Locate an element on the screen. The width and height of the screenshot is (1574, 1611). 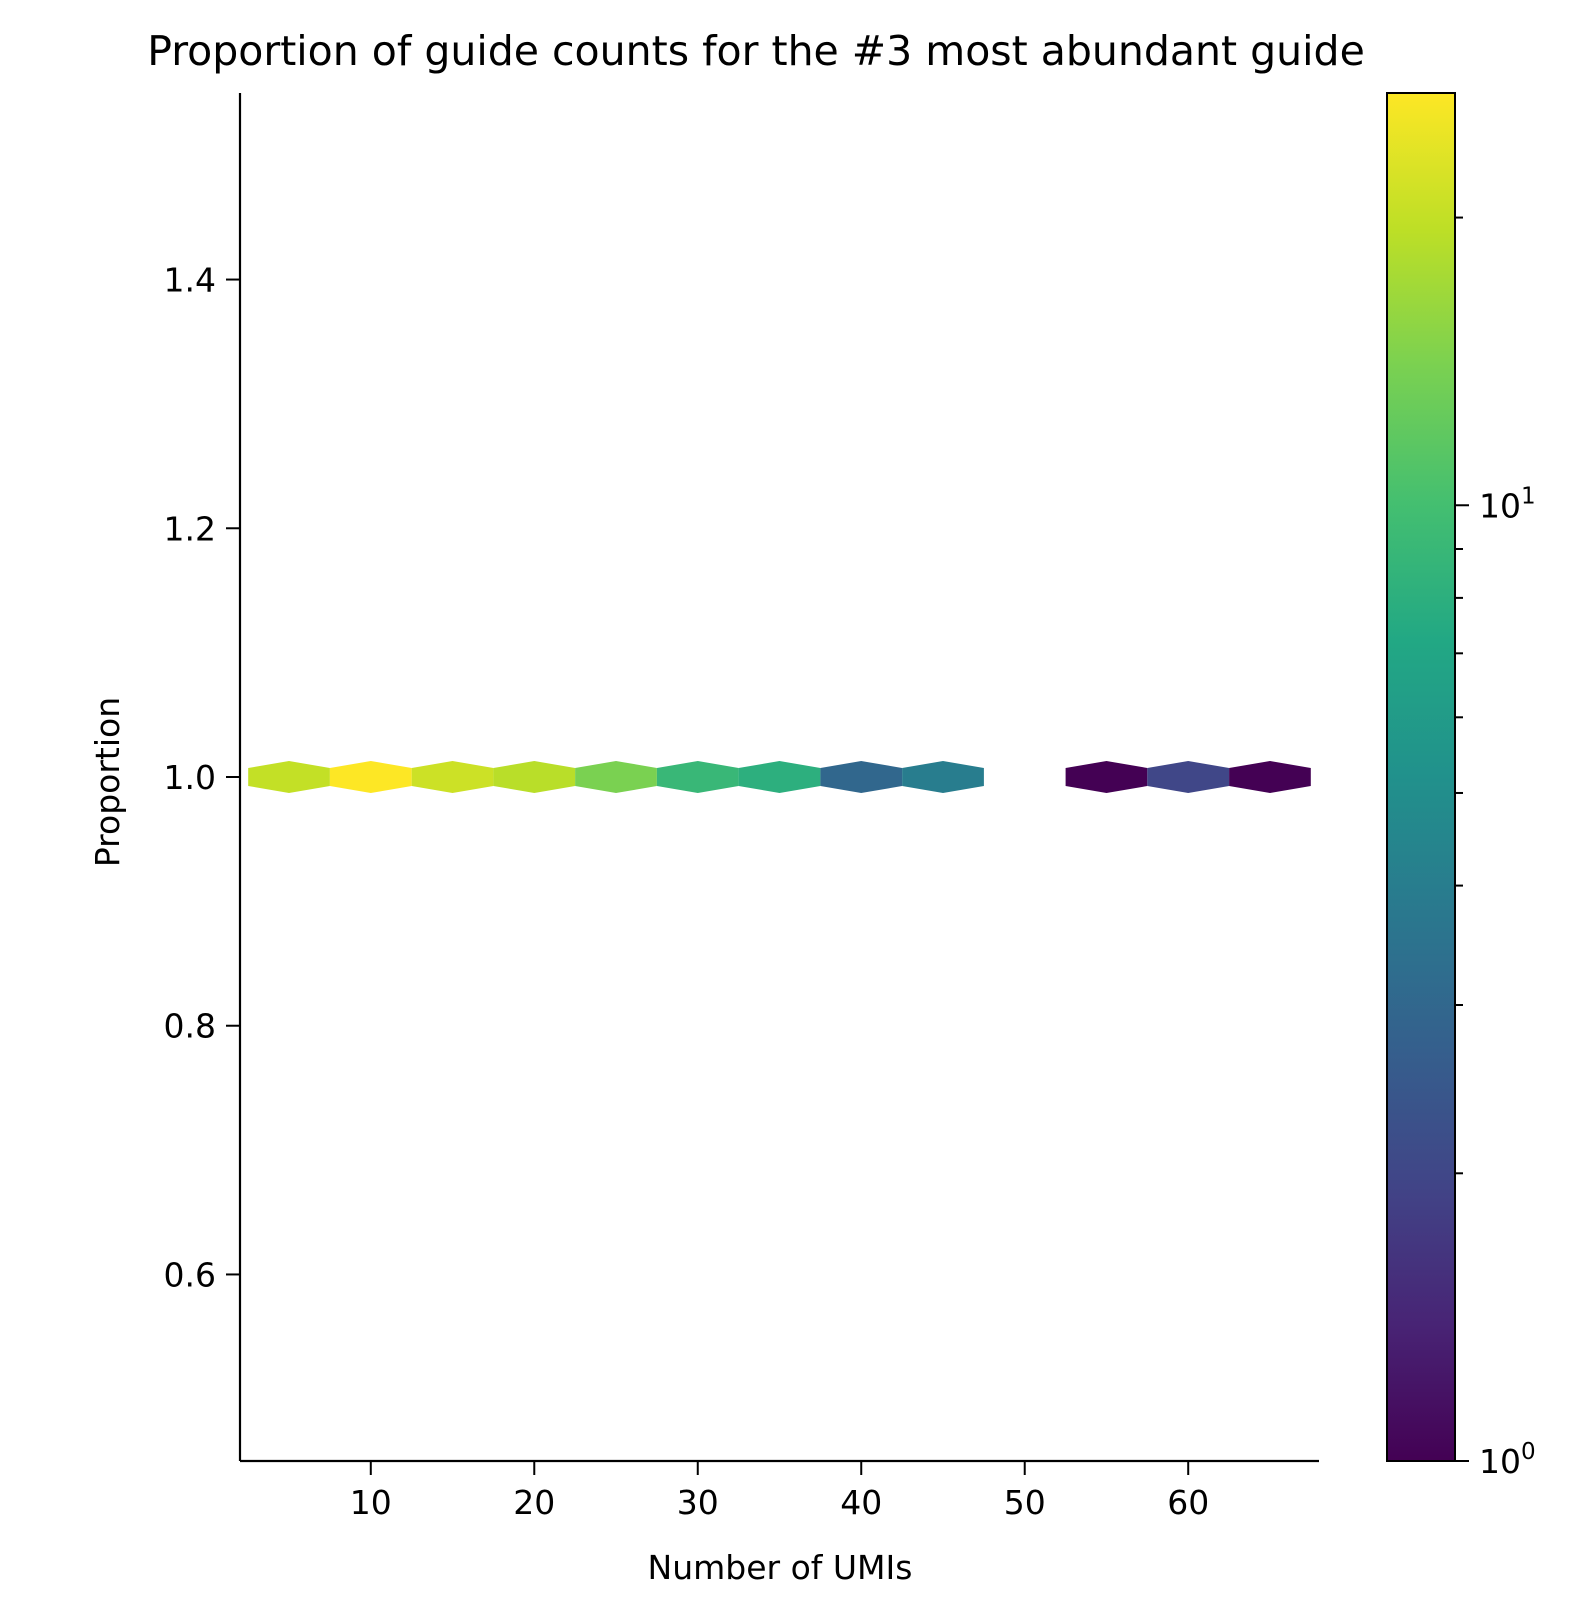
colorbar: 10⁰ 10¹ is located at coordinates (1461, 786).